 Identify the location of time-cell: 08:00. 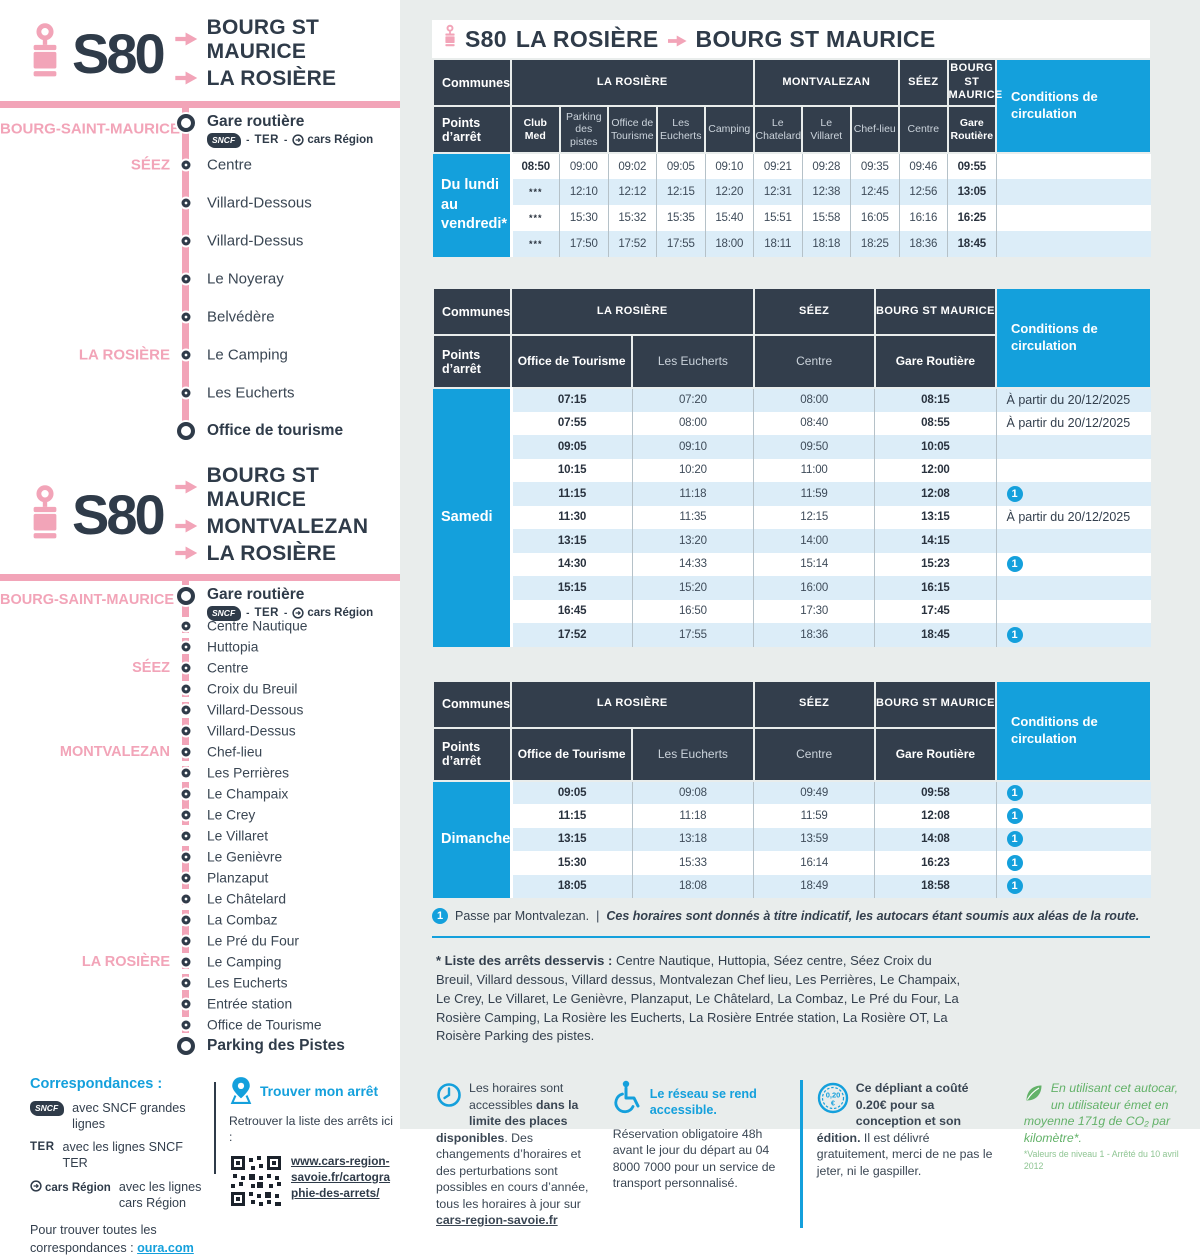
(814, 400).